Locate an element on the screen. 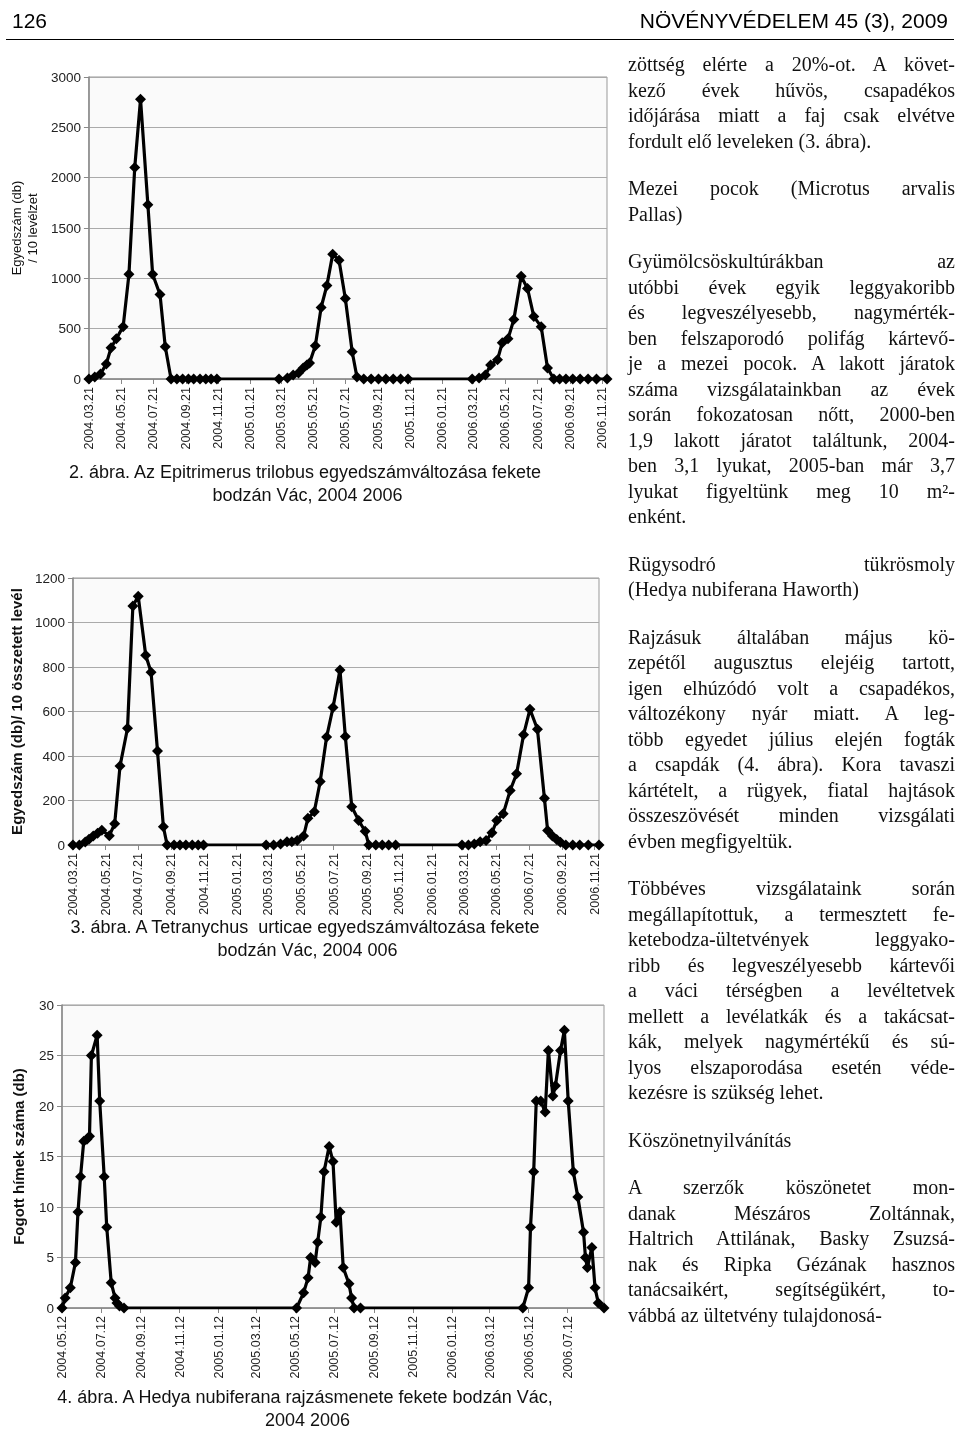 Image resolution: width=960 pixels, height=1440 pixels. y-axis-title: Fogott hímek száma (db) is located at coordinates (18, 1156).